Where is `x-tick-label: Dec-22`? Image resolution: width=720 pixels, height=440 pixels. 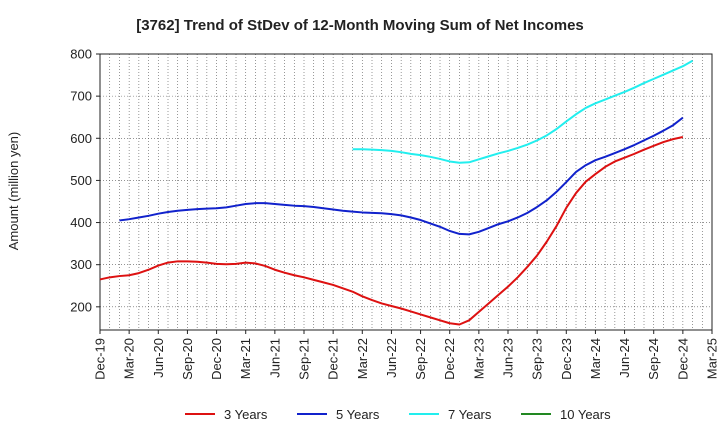
x-tick-label: Dec-22 is located at coordinates (449, 359).